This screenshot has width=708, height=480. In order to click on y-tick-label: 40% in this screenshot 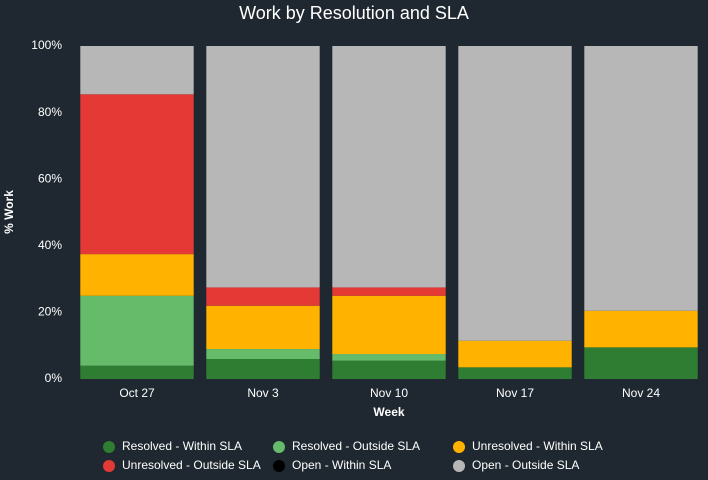, I will do `click(50, 245)`.